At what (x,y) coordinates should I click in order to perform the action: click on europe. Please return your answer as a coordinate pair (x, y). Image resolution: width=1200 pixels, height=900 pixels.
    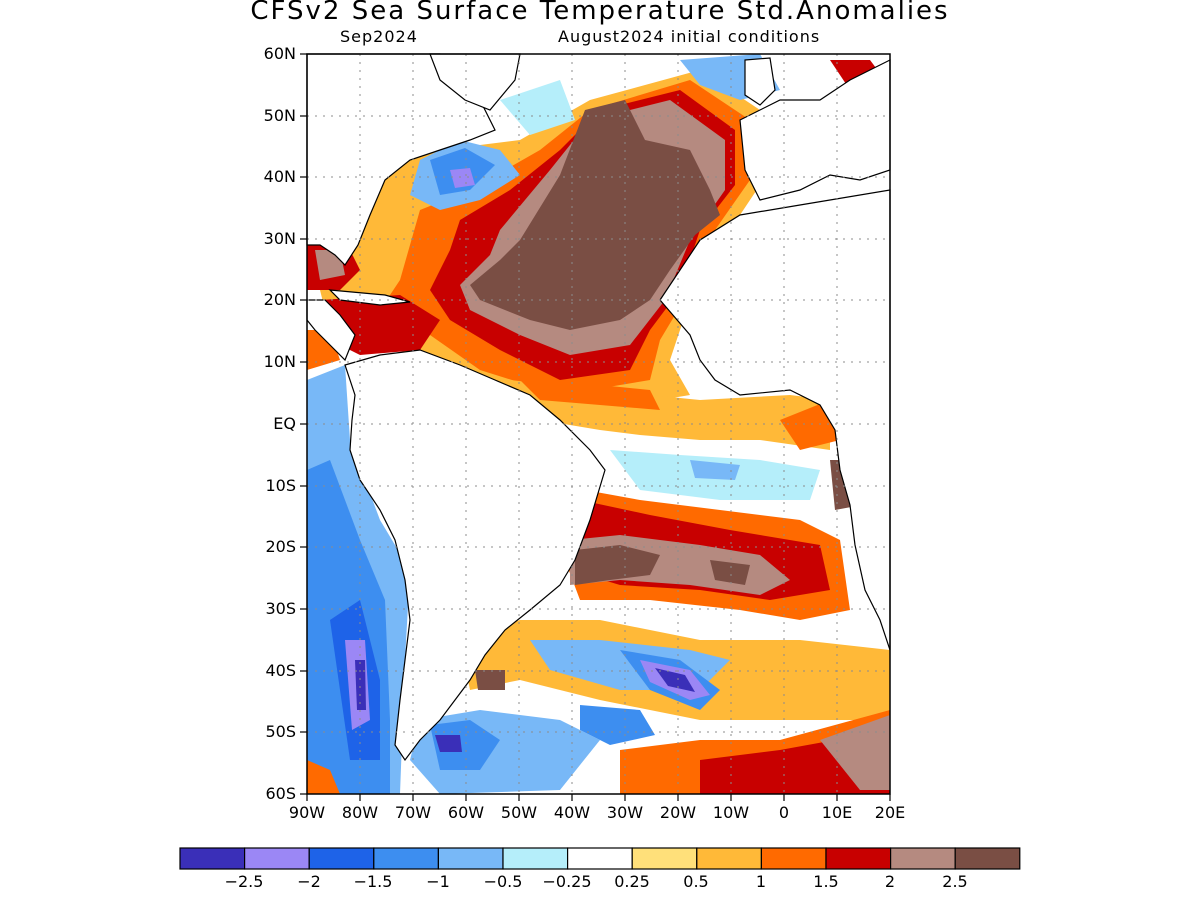
    Looking at the image, I should click on (815, 130).